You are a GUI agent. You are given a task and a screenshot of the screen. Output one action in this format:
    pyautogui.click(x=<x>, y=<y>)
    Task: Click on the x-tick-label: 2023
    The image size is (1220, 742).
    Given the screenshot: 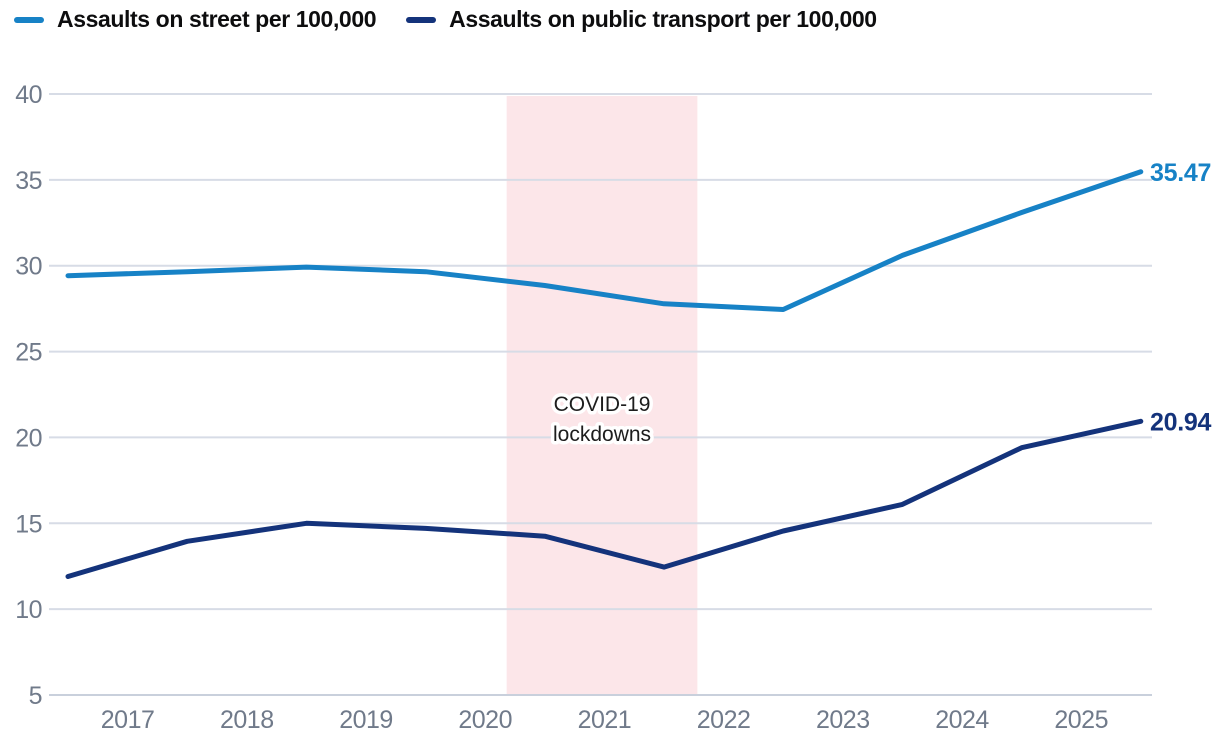 What is the action you would take?
    pyautogui.click(x=843, y=720)
    